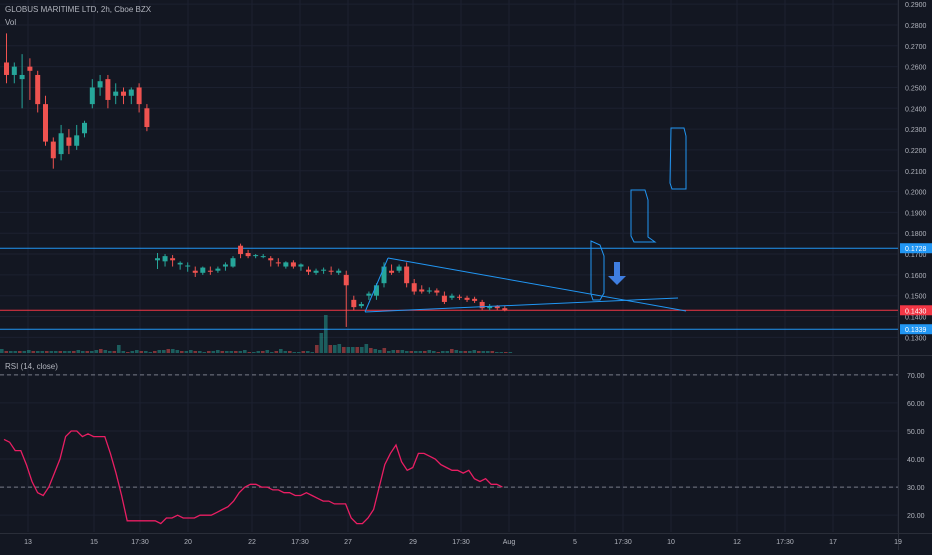 The image size is (932, 555). I want to click on price-tag, so click(916, 310).